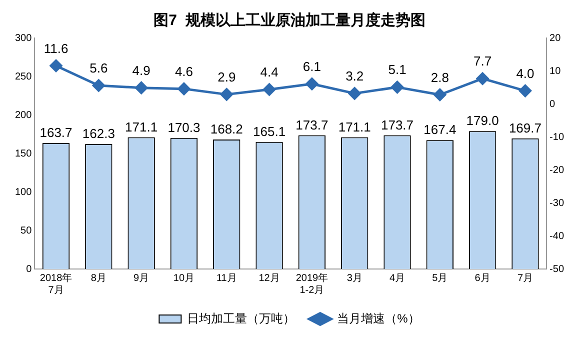  Describe the element at coordinates (557, 236) in the screenshot. I see `y2-tick-label: -40` at that location.